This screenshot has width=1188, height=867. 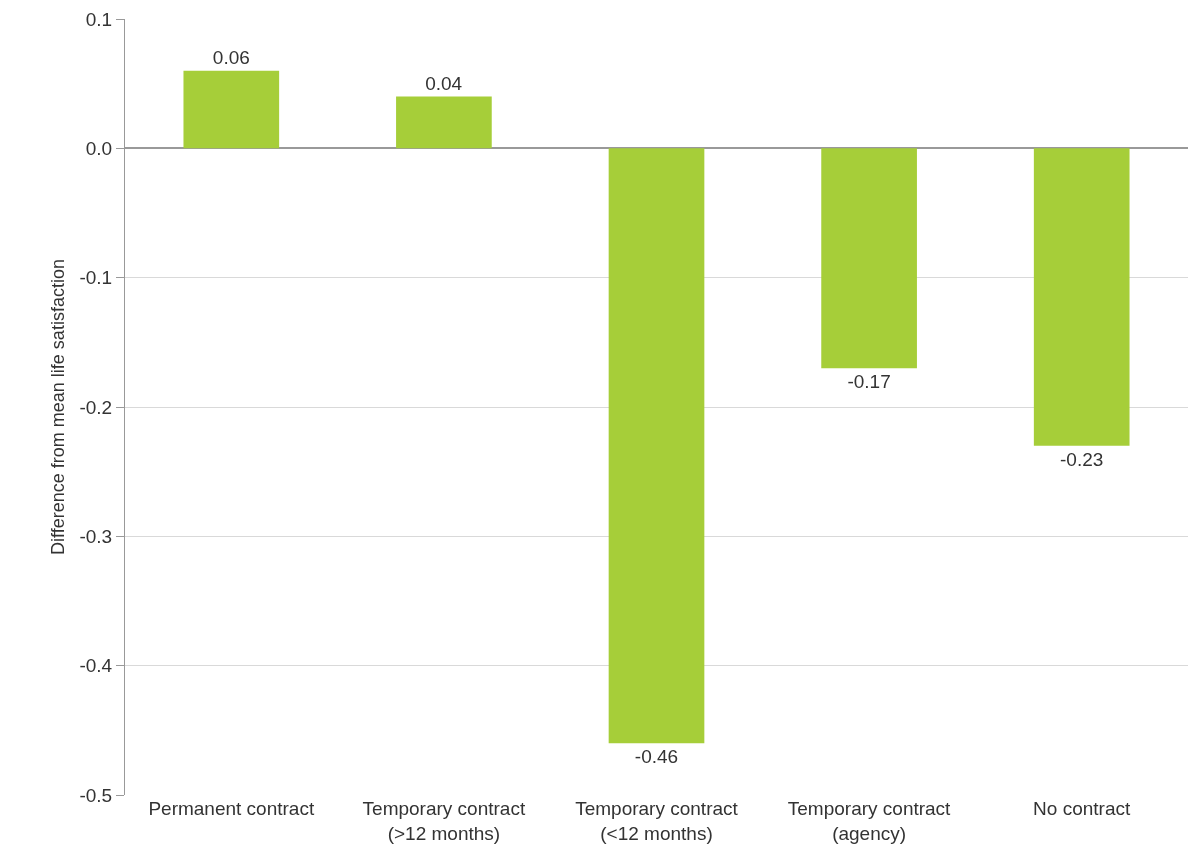 What do you see at coordinates (99, 148) in the screenshot?
I see `y-tick-label: 0.0` at bounding box center [99, 148].